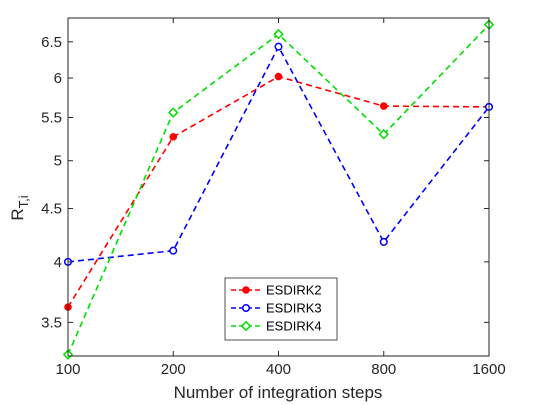  Describe the element at coordinates (51, 208) in the screenshot. I see `y-tick-label: 4.5` at that location.